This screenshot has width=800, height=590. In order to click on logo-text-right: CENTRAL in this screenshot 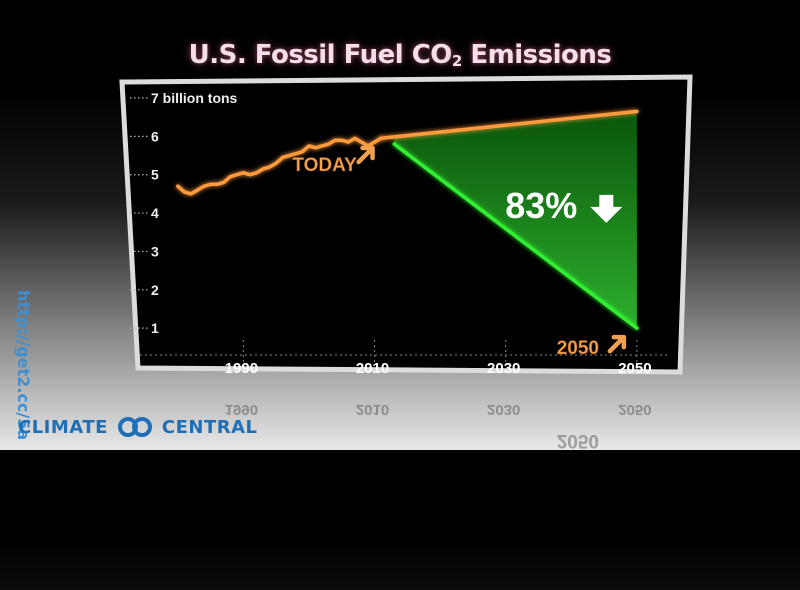, I will do `click(209, 427)`.